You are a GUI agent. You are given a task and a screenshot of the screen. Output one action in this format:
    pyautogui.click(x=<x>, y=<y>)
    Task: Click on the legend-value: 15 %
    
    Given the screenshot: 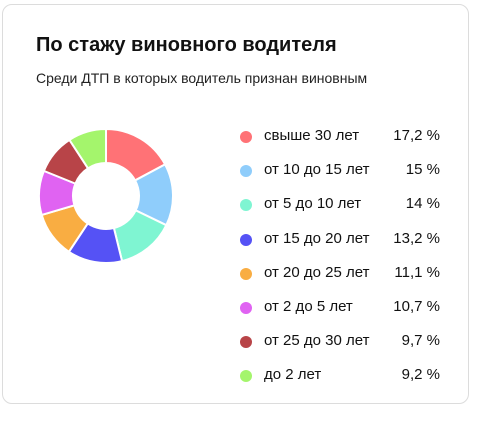 What is the action you would take?
    pyautogui.click(x=422, y=170)
    